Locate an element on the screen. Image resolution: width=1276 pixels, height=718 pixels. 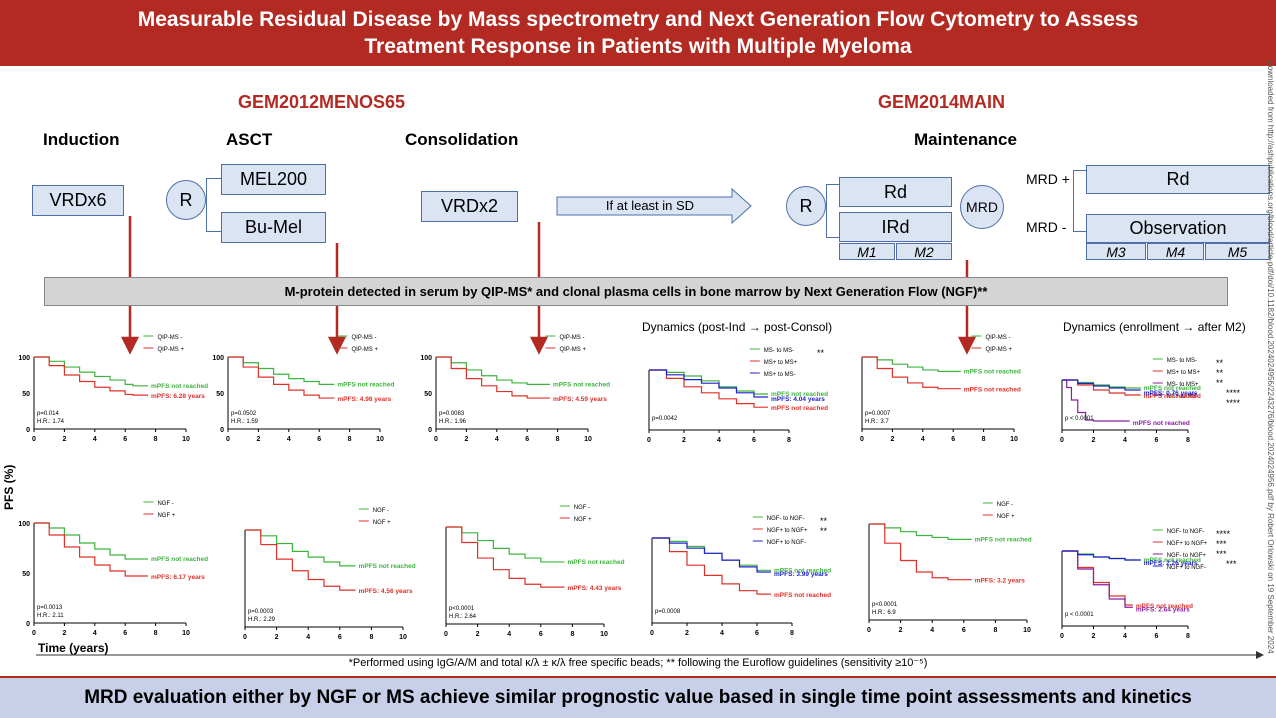
pfs-axis-label: PFS (%) is located at coordinates (9, 487).